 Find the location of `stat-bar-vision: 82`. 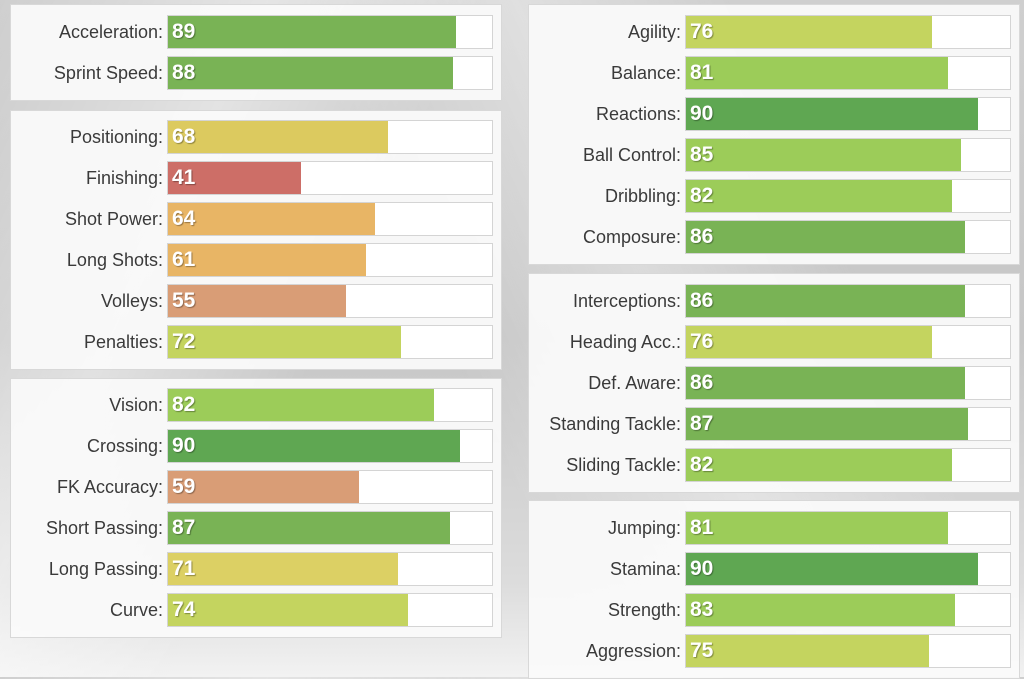

stat-bar-vision: 82 is located at coordinates (330, 405).